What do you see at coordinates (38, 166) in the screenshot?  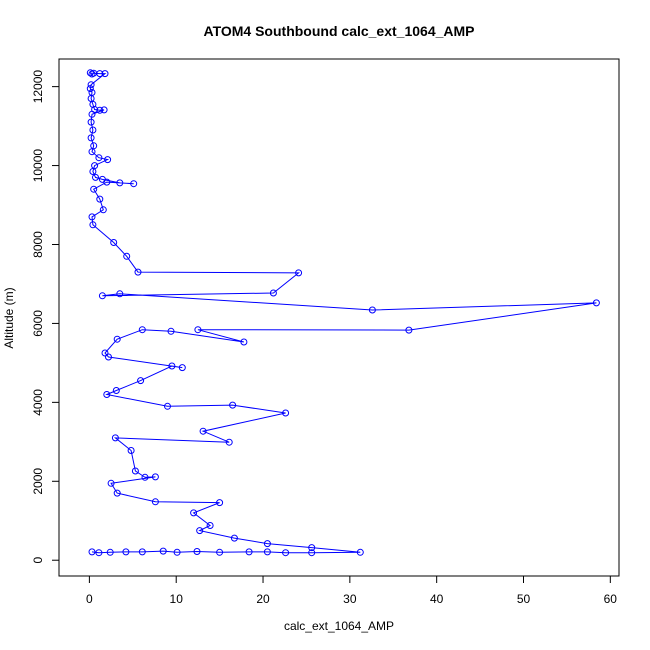 I see `y-tick-label: 10000` at bounding box center [38, 166].